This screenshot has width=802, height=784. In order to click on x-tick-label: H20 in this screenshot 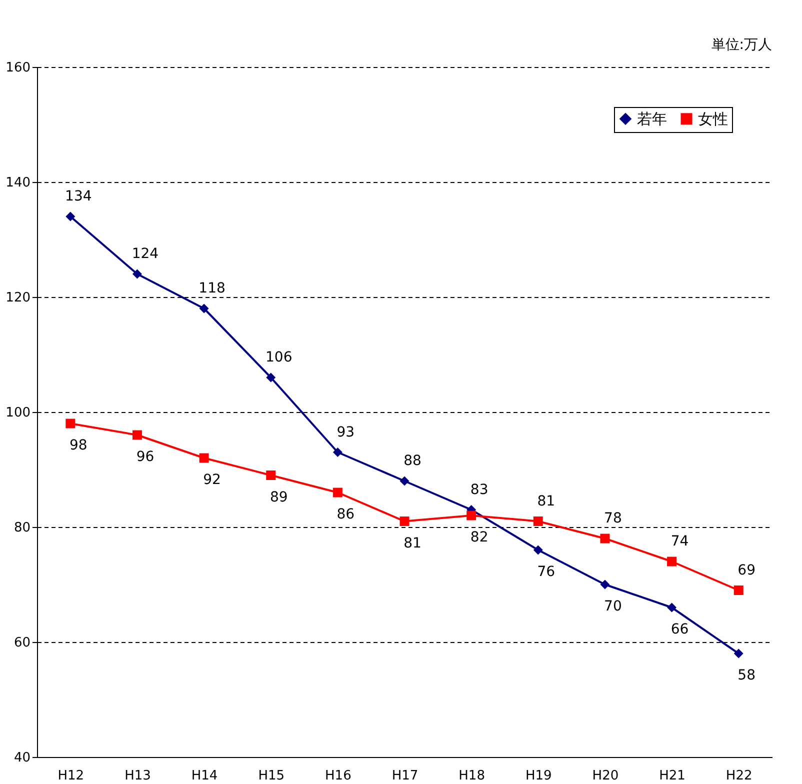, I will do `click(605, 776)`.